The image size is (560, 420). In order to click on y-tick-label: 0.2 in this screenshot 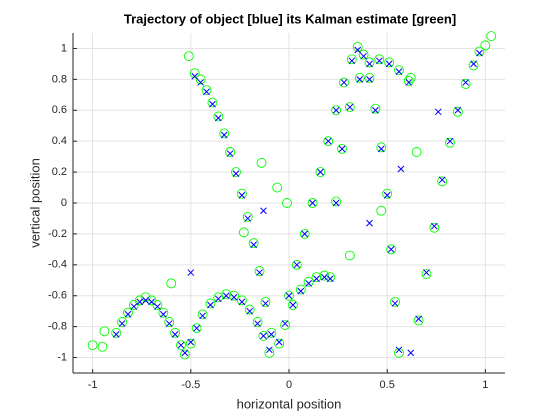, I will do `click(59, 172)`.